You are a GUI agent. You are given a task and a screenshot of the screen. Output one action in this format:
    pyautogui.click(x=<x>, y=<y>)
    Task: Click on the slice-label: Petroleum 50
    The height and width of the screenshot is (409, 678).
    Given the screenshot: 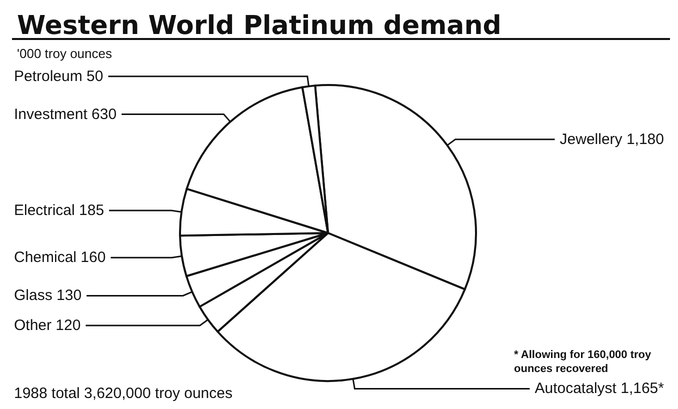 What is the action you would take?
    pyautogui.click(x=59, y=76)
    